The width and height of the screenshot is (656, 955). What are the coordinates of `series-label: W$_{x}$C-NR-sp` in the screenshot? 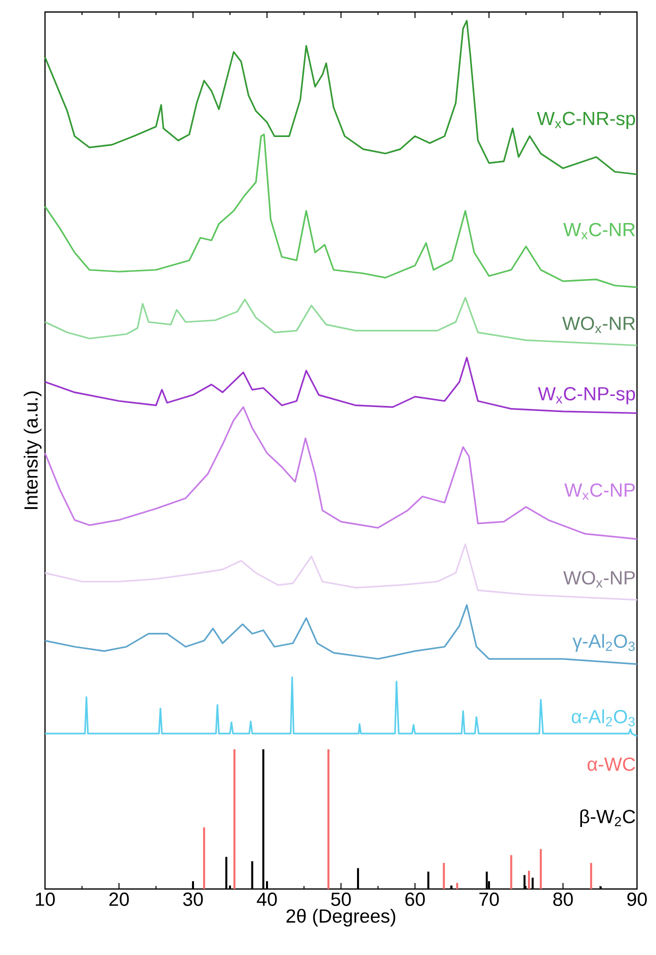 It's located at (585, 120).